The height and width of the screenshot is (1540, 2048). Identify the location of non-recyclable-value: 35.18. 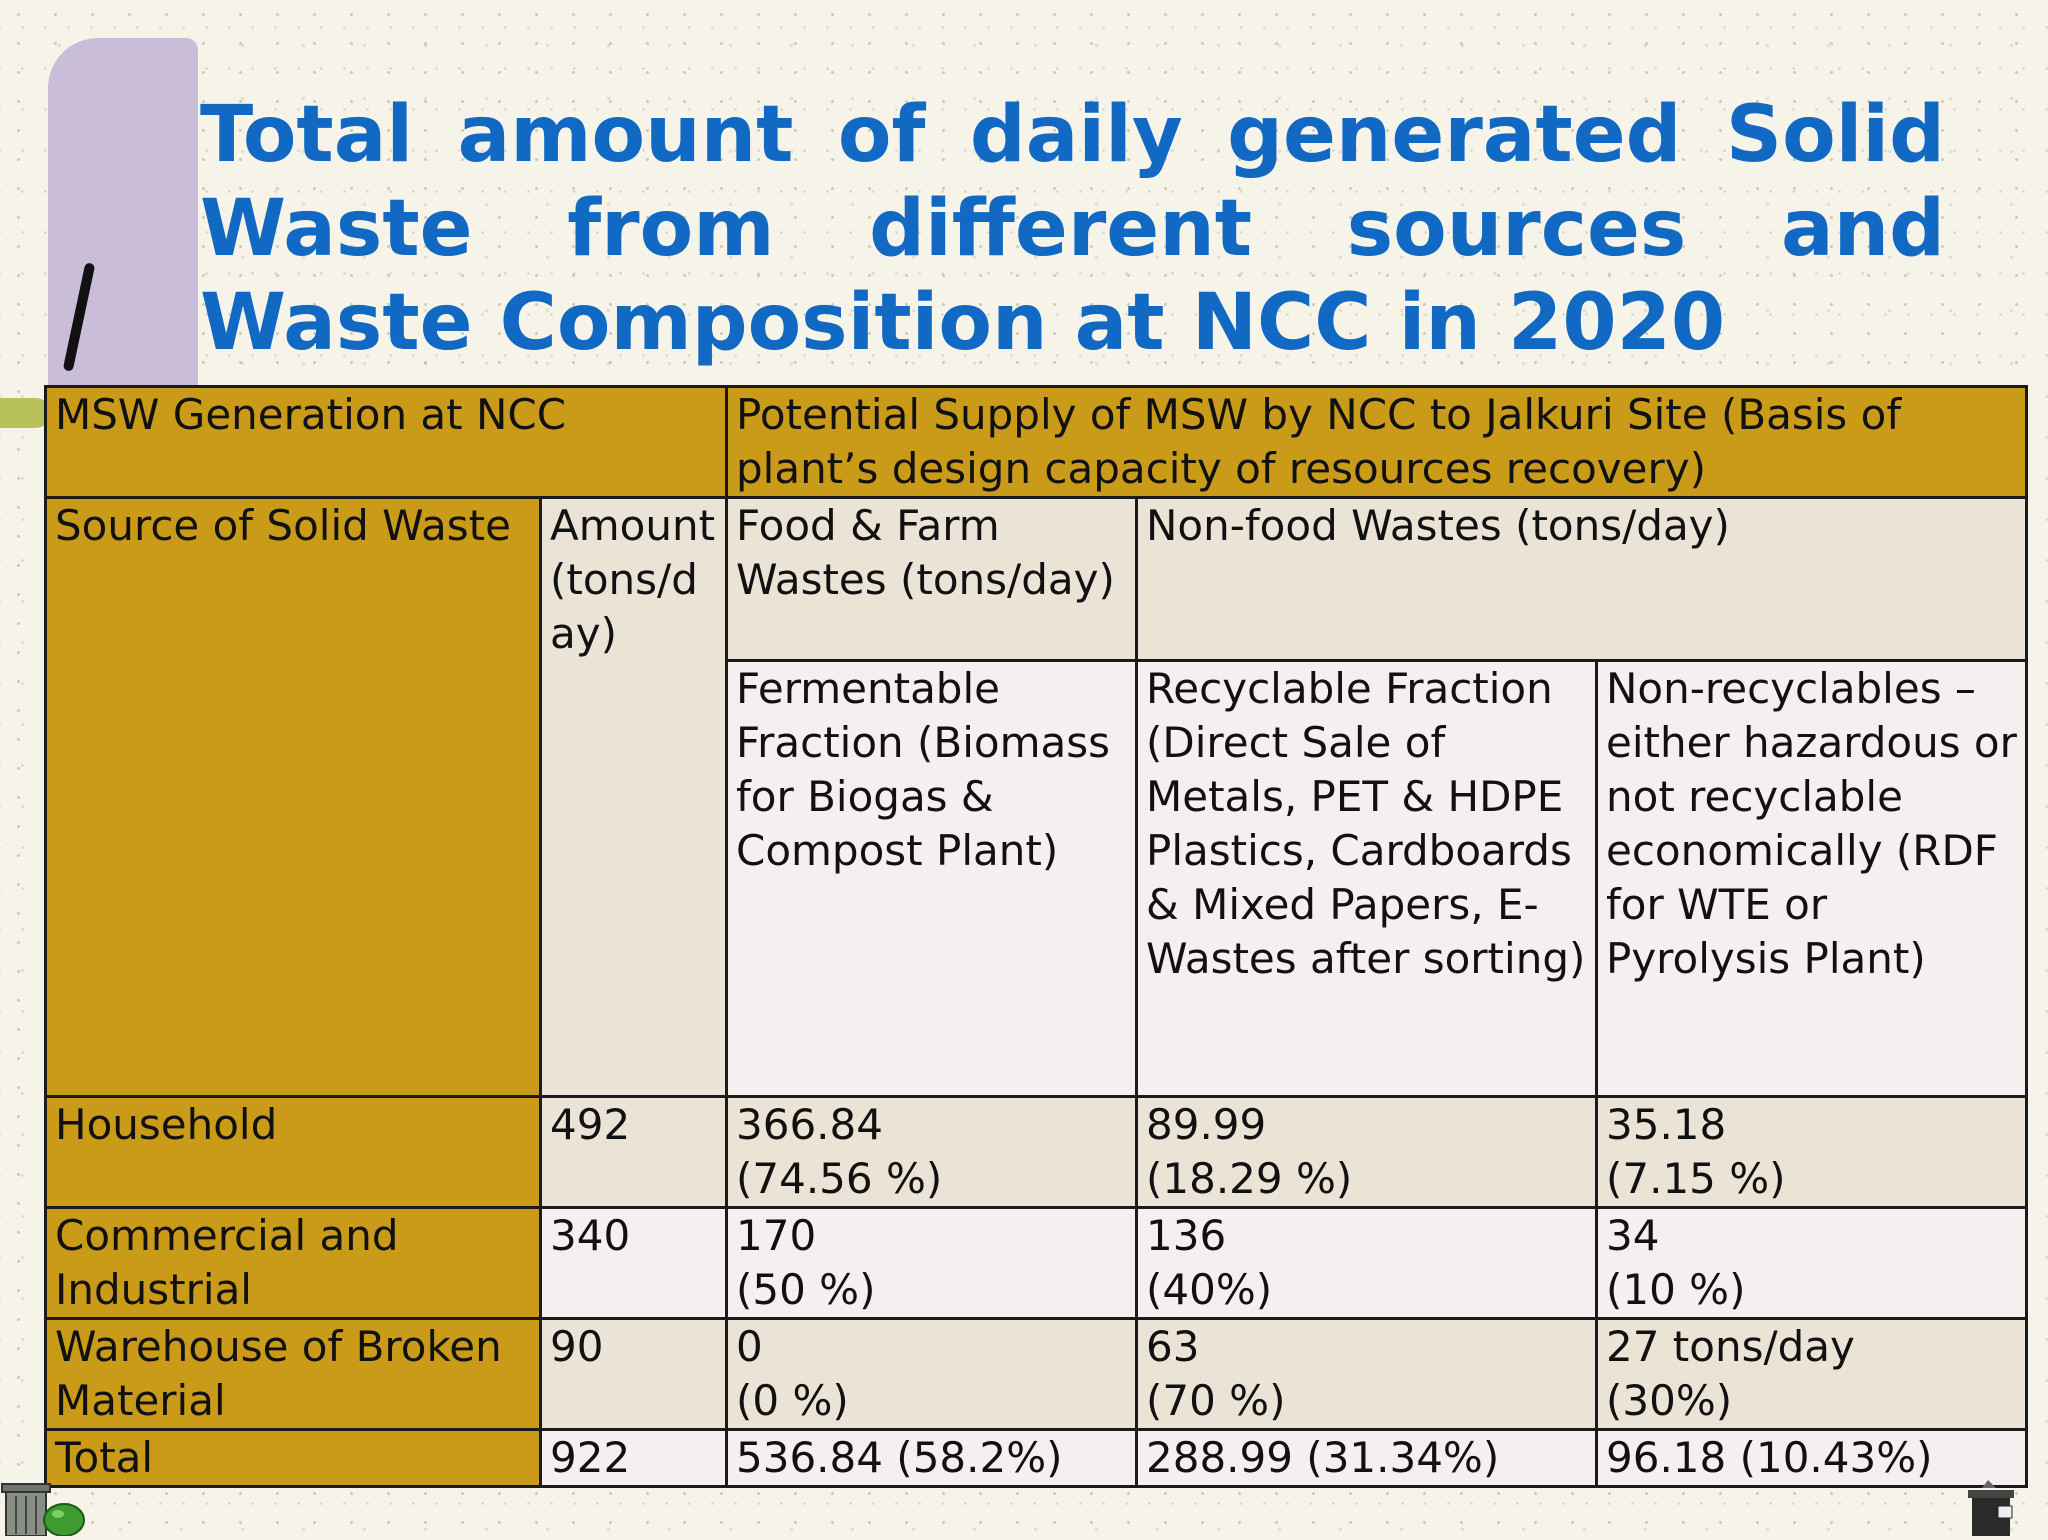
(1666, 1124).